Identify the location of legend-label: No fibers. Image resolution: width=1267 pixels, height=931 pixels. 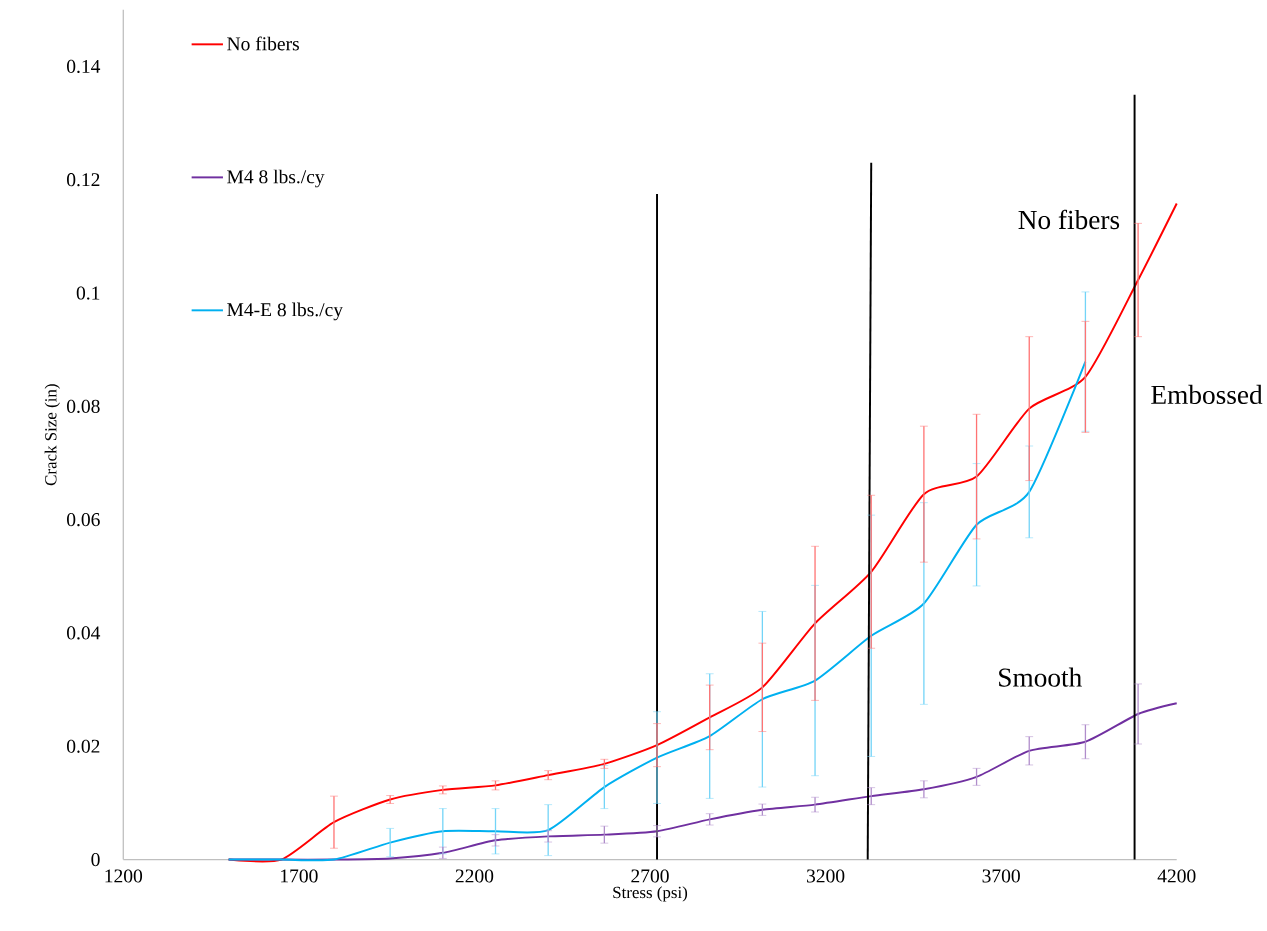
(263, 43).